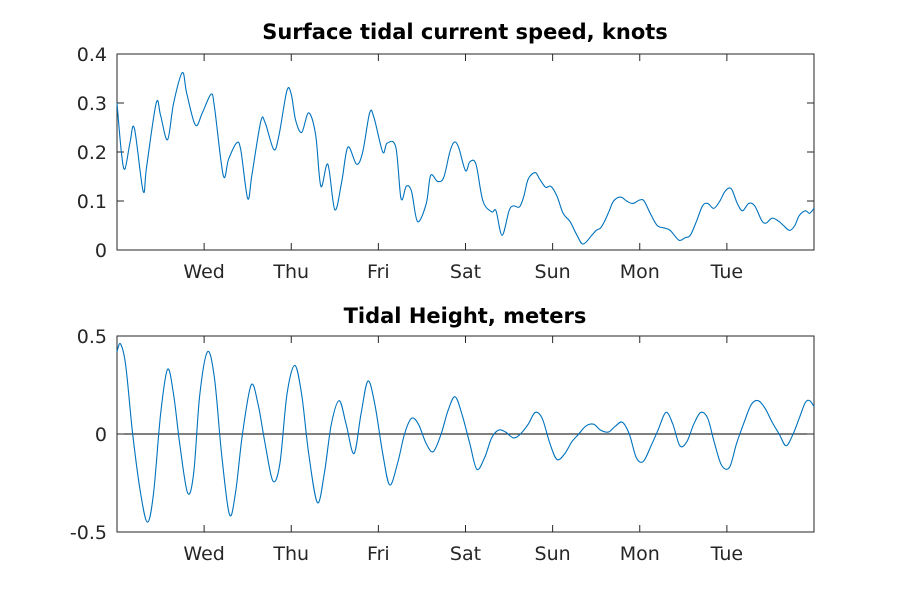 The height and width of the screenshot is (600, 900). What do you see at coordinates (203, 554) in the screenshot?
I see `tidal-height-x-tick-label: Wed` at bounding box center [203, 554].